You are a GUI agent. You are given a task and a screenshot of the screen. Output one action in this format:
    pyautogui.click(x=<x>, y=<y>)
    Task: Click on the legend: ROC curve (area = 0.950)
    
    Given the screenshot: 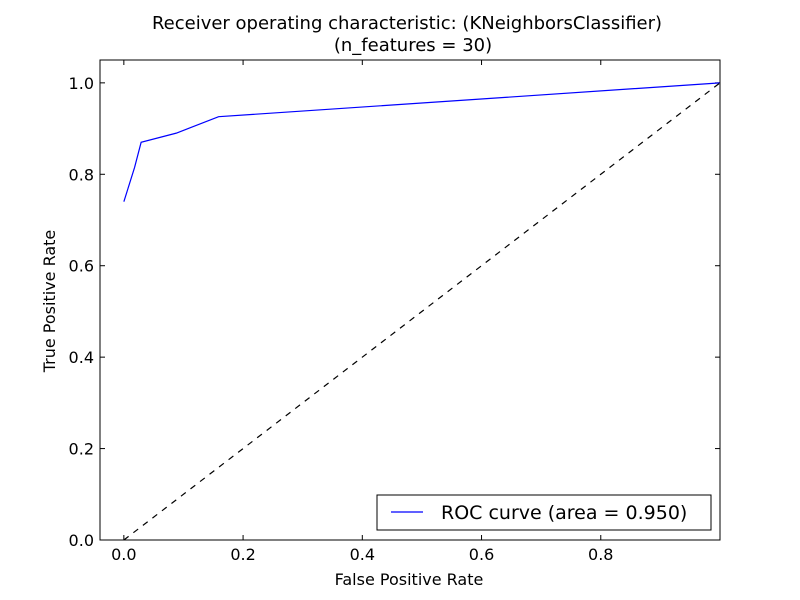 What is the action you would take?
    pyautogui.click(x=544, y=512)
    